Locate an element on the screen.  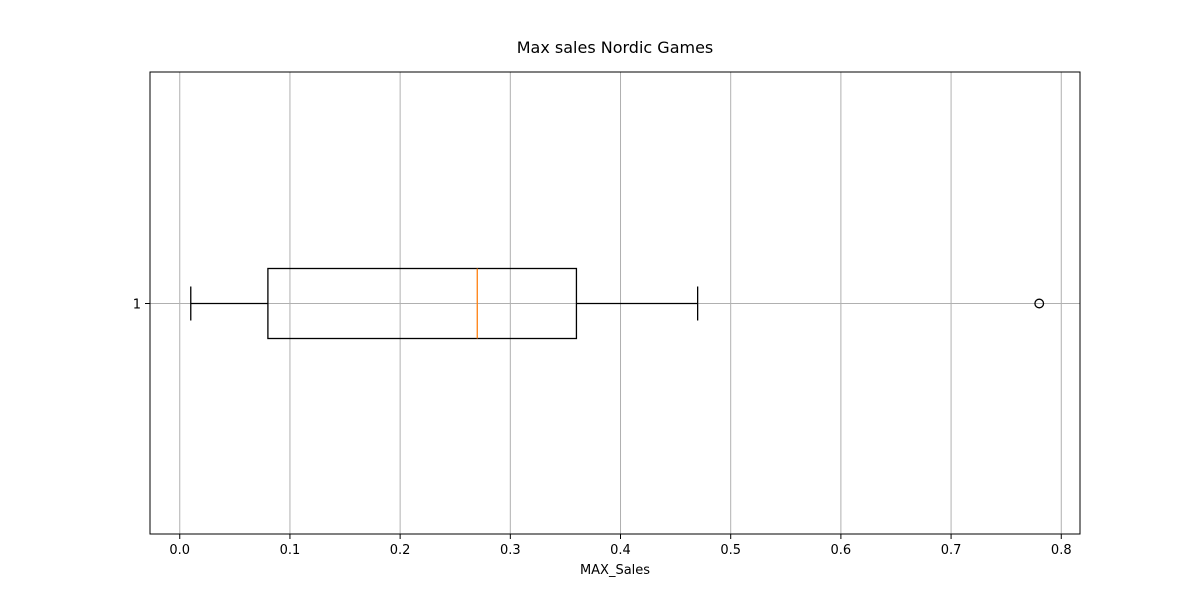
iqr-box is located at coordinates (422, 303).